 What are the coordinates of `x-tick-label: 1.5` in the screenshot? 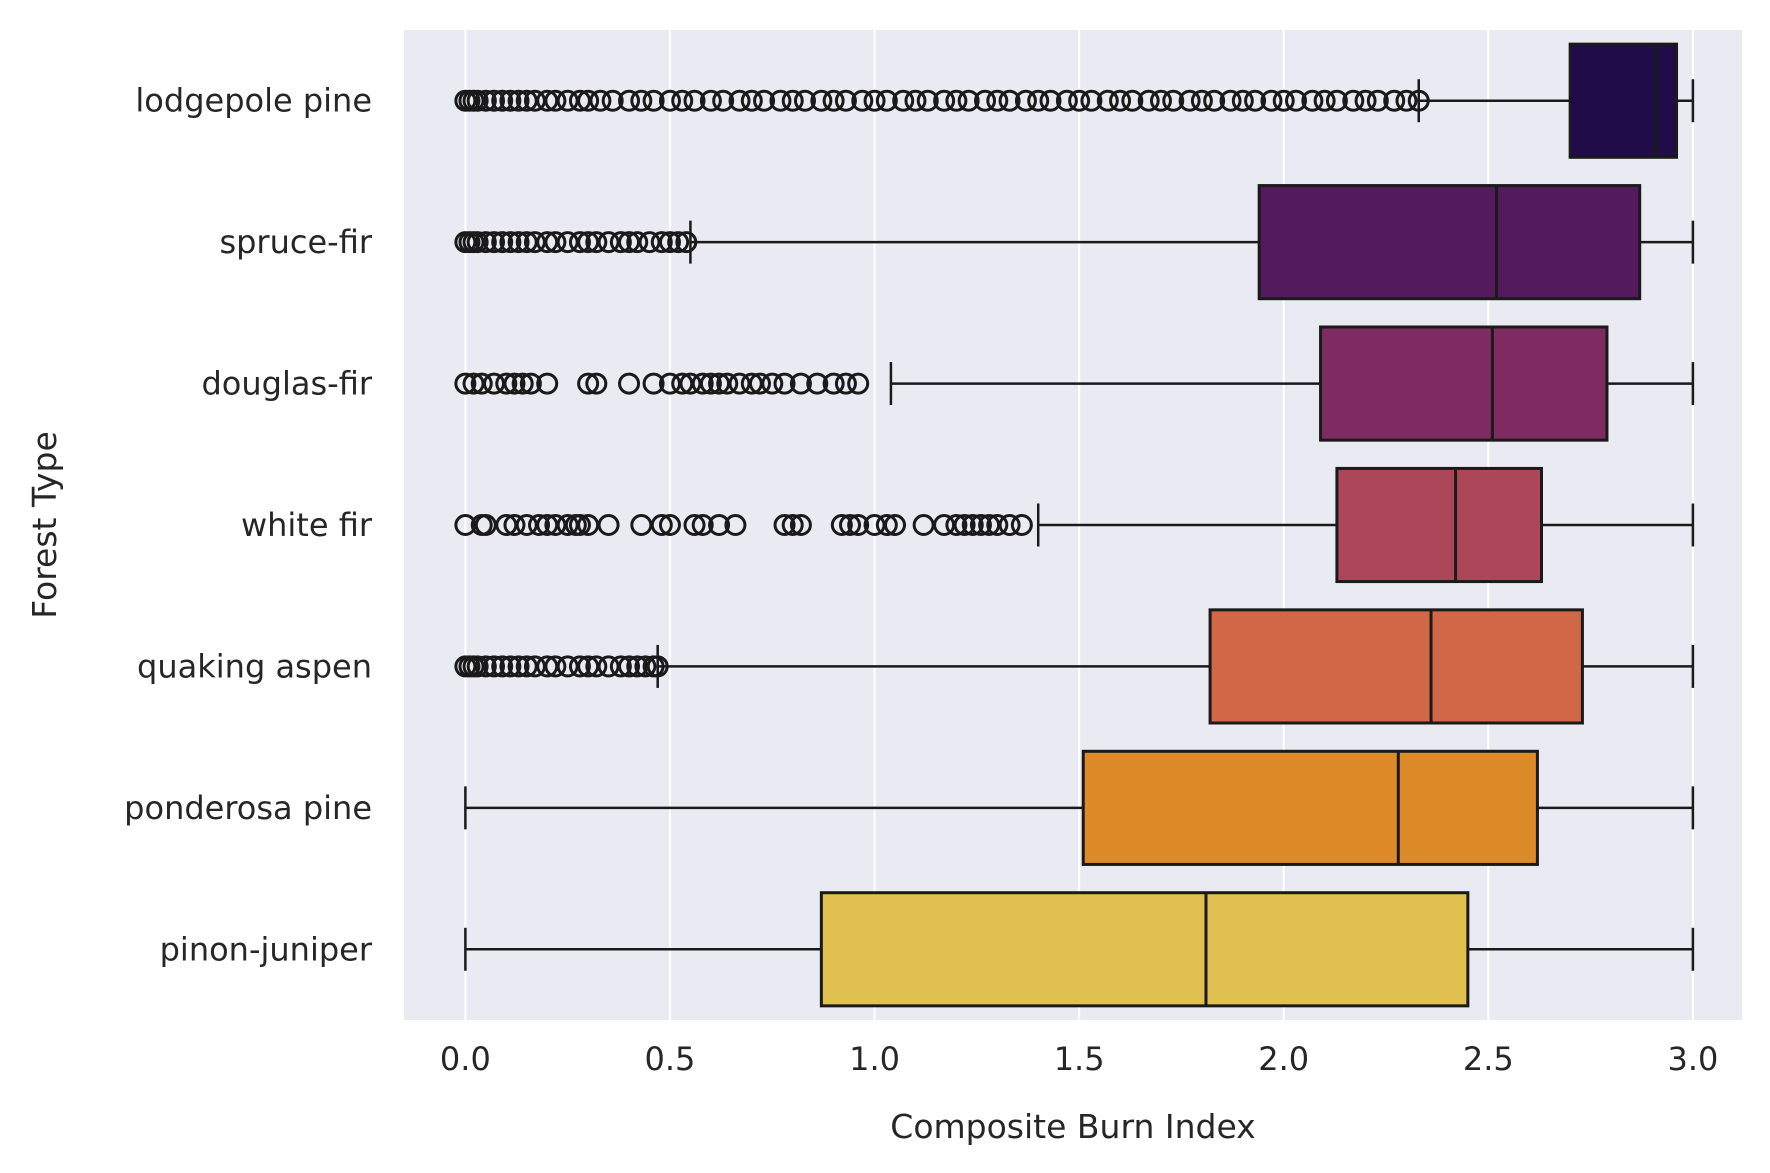 It's located at (1079, 1059).